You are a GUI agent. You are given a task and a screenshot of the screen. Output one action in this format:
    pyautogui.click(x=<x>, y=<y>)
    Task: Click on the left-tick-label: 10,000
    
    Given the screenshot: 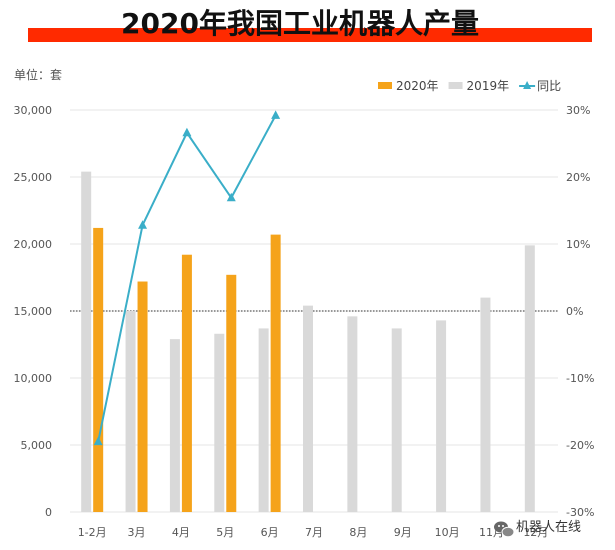 What is the action you would take?
    pyautogui.click(x=33, y=378)
    